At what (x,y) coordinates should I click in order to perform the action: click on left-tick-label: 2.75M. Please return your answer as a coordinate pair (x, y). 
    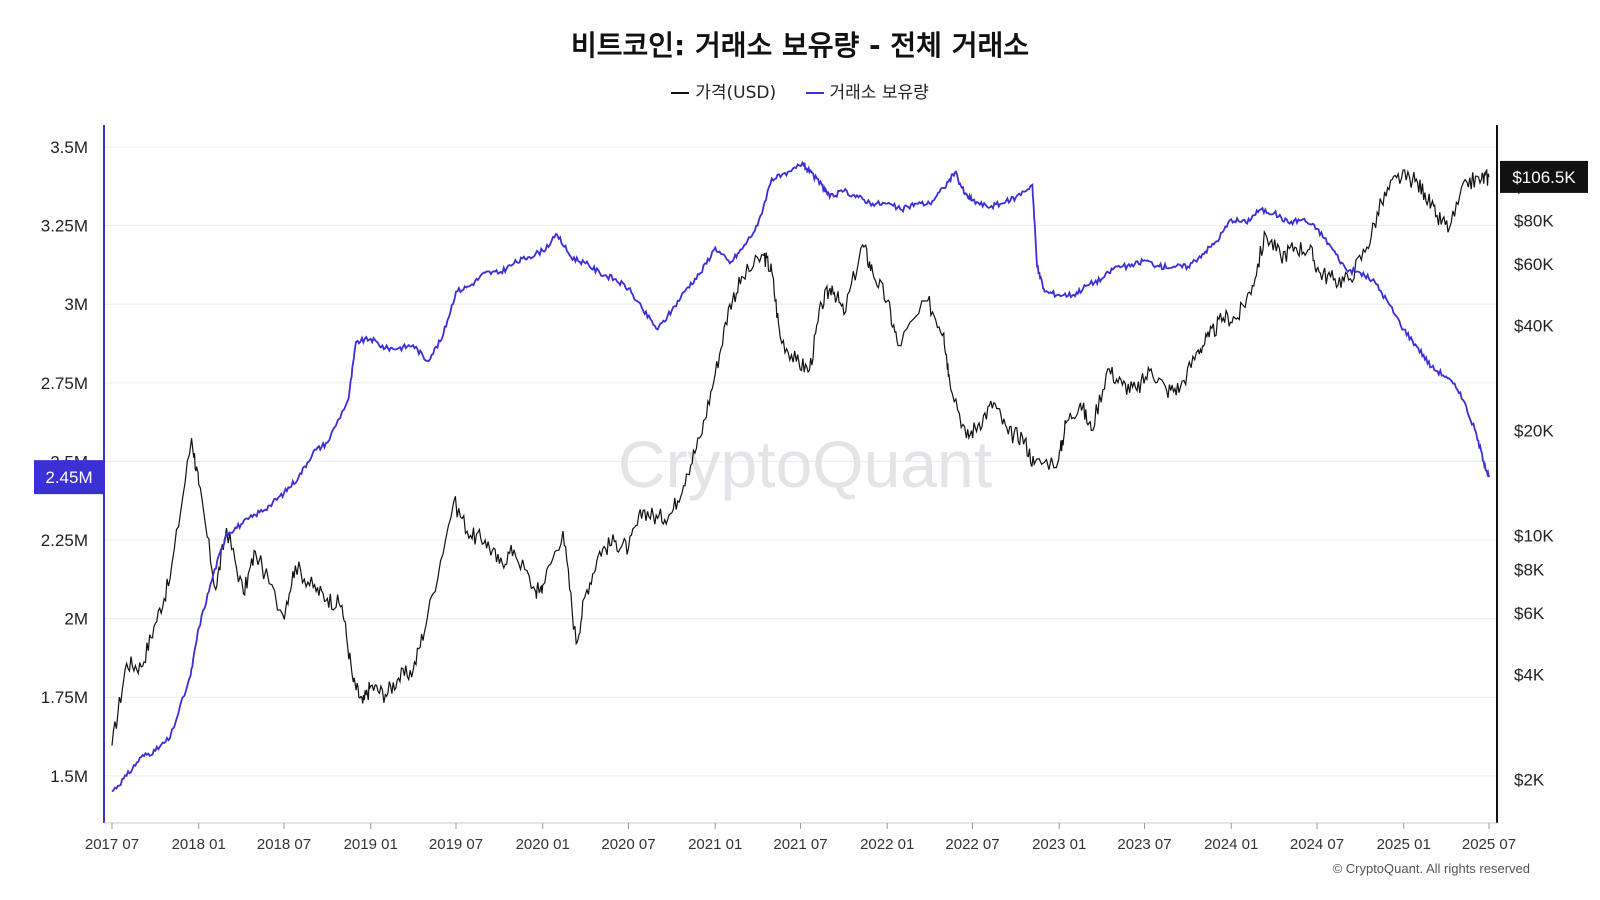
    Looking at the image, I should click on (64, 383).